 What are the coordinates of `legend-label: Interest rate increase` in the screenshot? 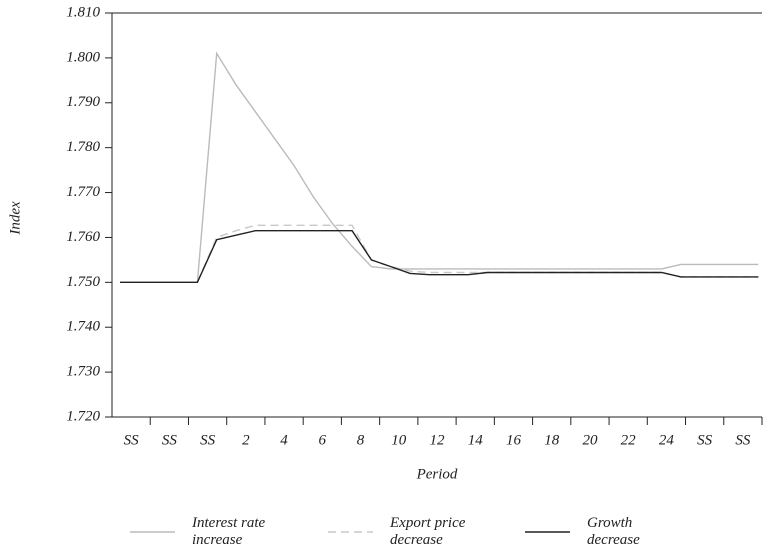 It's located at (229, 531).